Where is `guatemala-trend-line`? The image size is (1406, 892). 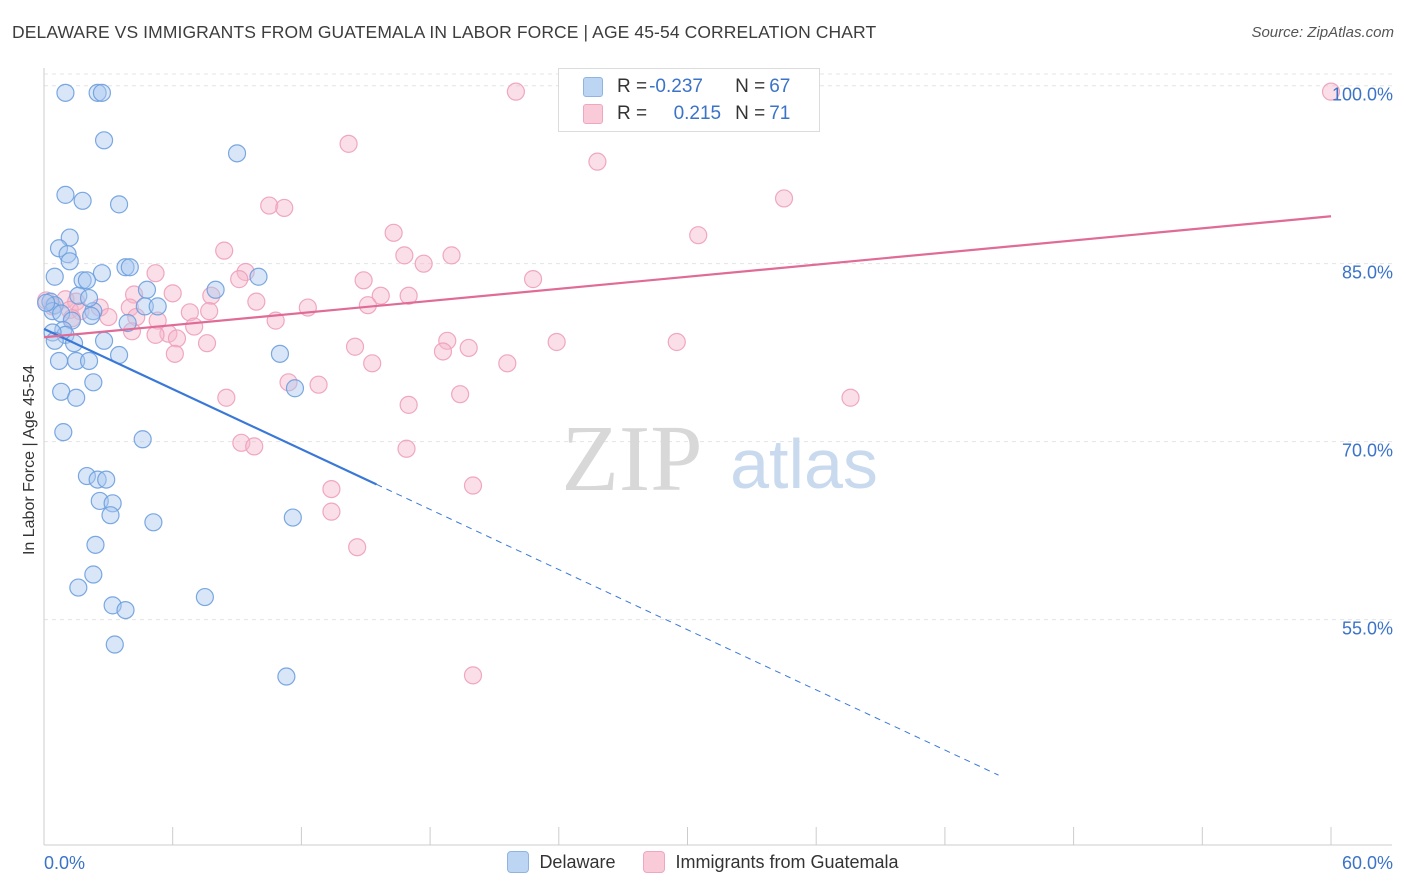
guatemala-trend-line is located at coordinates (687, 277).